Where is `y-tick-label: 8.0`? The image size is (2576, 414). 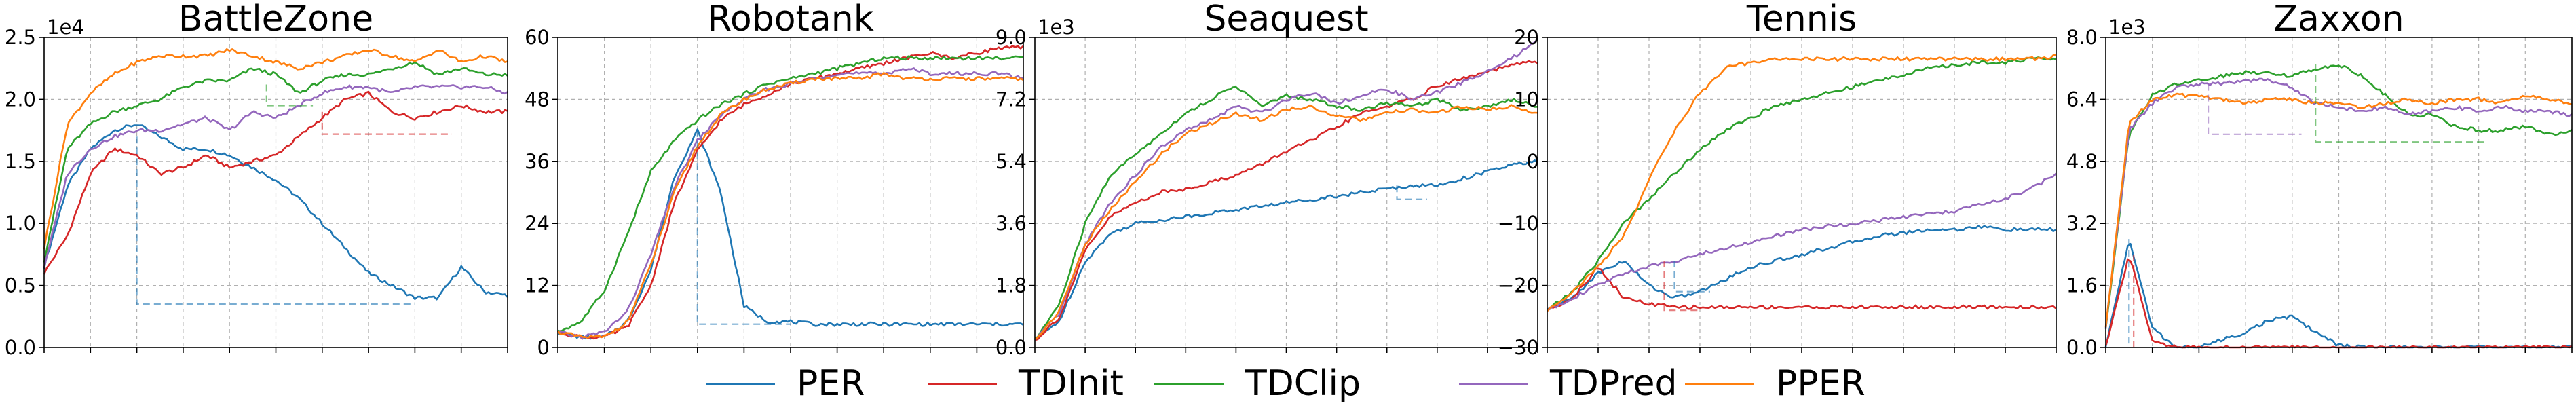
y-tick-label: 8.0 is located at coordinates (2082, 38).